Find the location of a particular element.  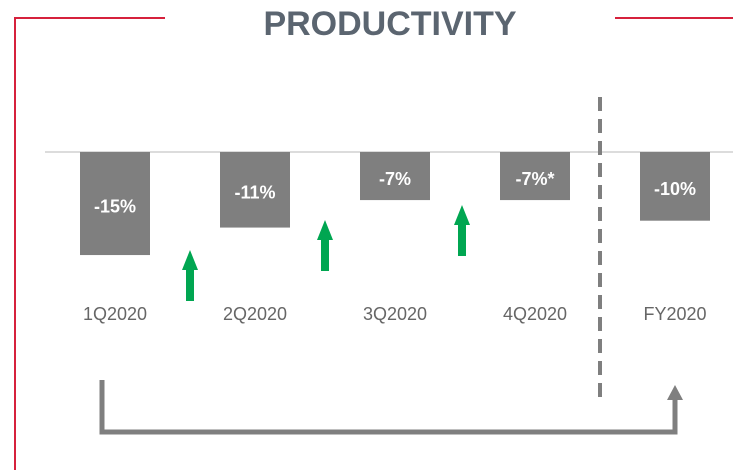

x-tick-label: 1Q2020 is located at coordinates (115, 314).